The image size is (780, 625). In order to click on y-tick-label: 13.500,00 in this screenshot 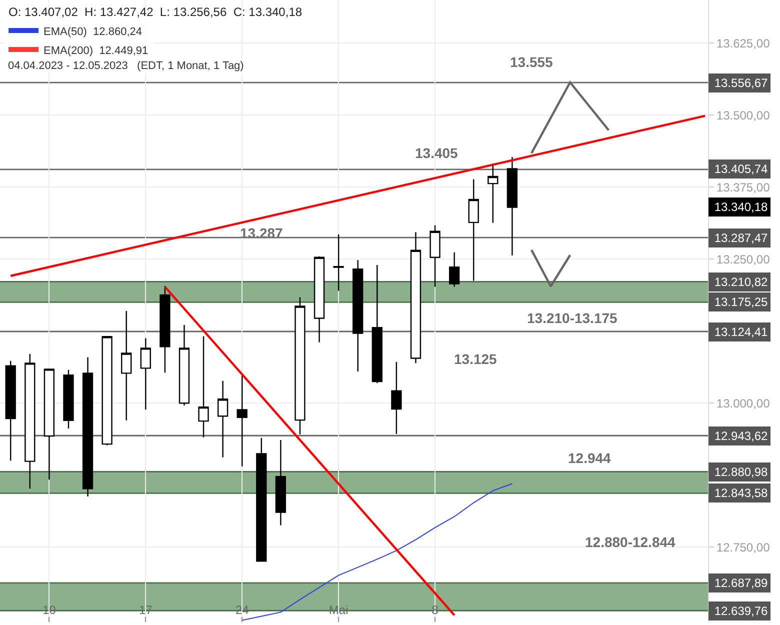, I will do `click(743, 115)`.